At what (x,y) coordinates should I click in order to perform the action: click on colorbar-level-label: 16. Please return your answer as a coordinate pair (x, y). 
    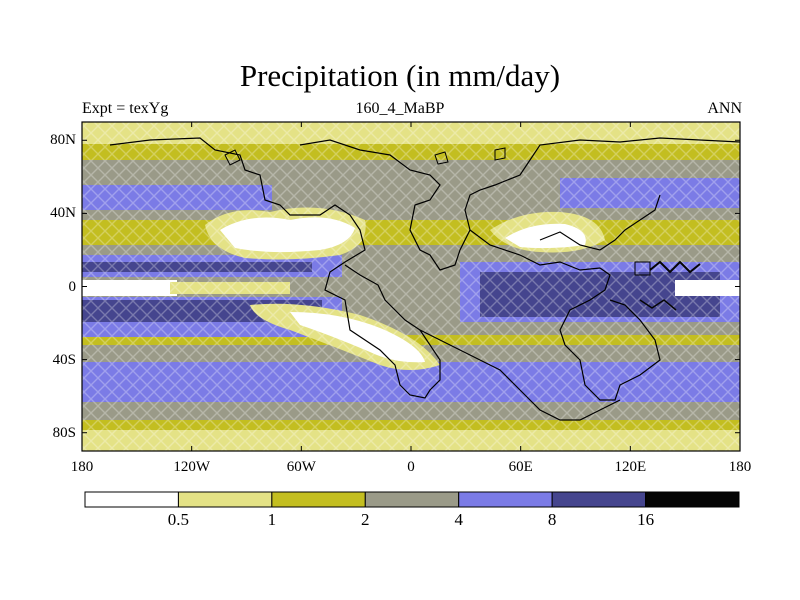
    Looking at the image, I should click on (646, 519).